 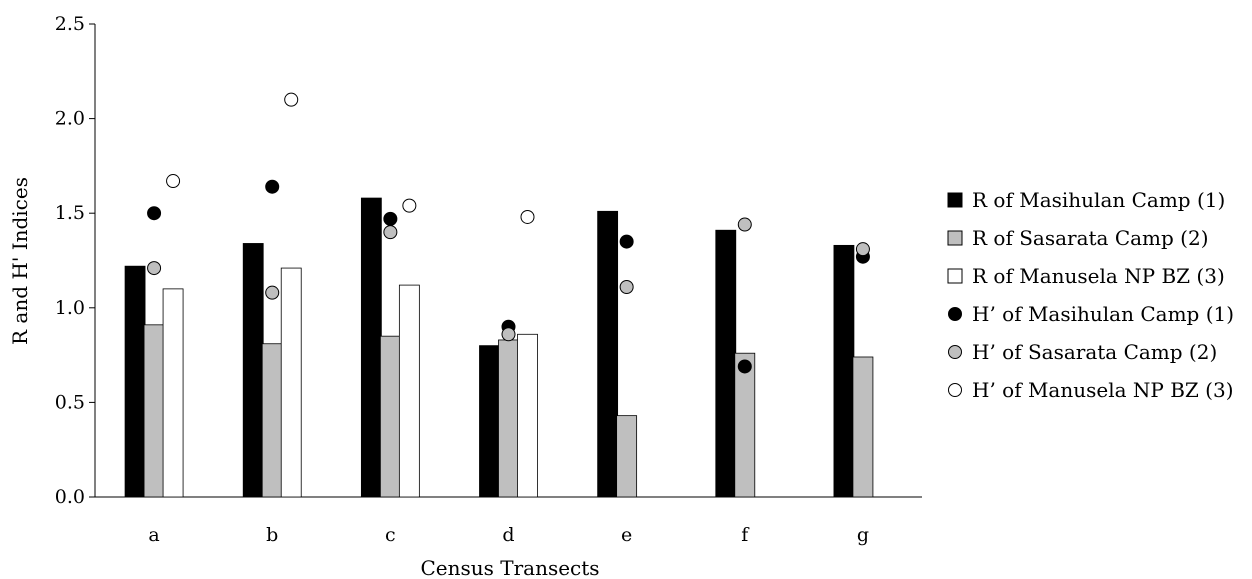 What do you see at coordinates (745, 425) in the screenshot?
I see `bar-r-of-sasarata-camp-2-f` at bounding box center [745, 425].